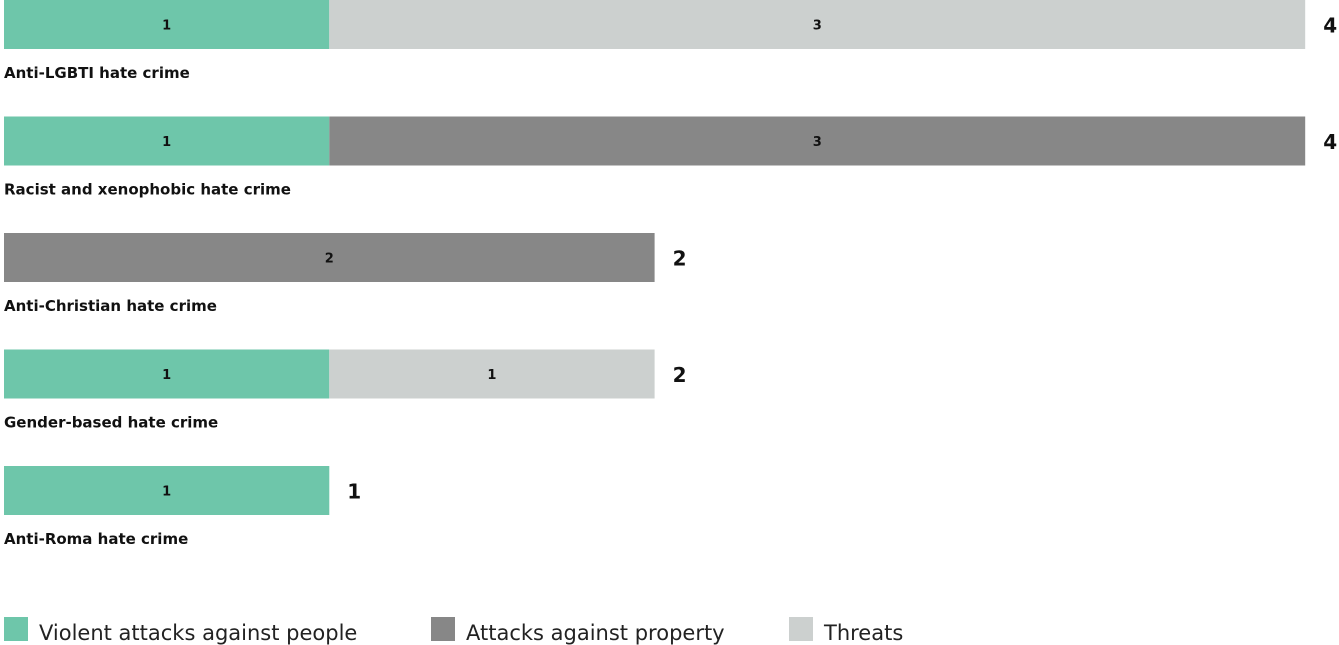  I want to click on segment-value-label: 2, so click(329, 259).